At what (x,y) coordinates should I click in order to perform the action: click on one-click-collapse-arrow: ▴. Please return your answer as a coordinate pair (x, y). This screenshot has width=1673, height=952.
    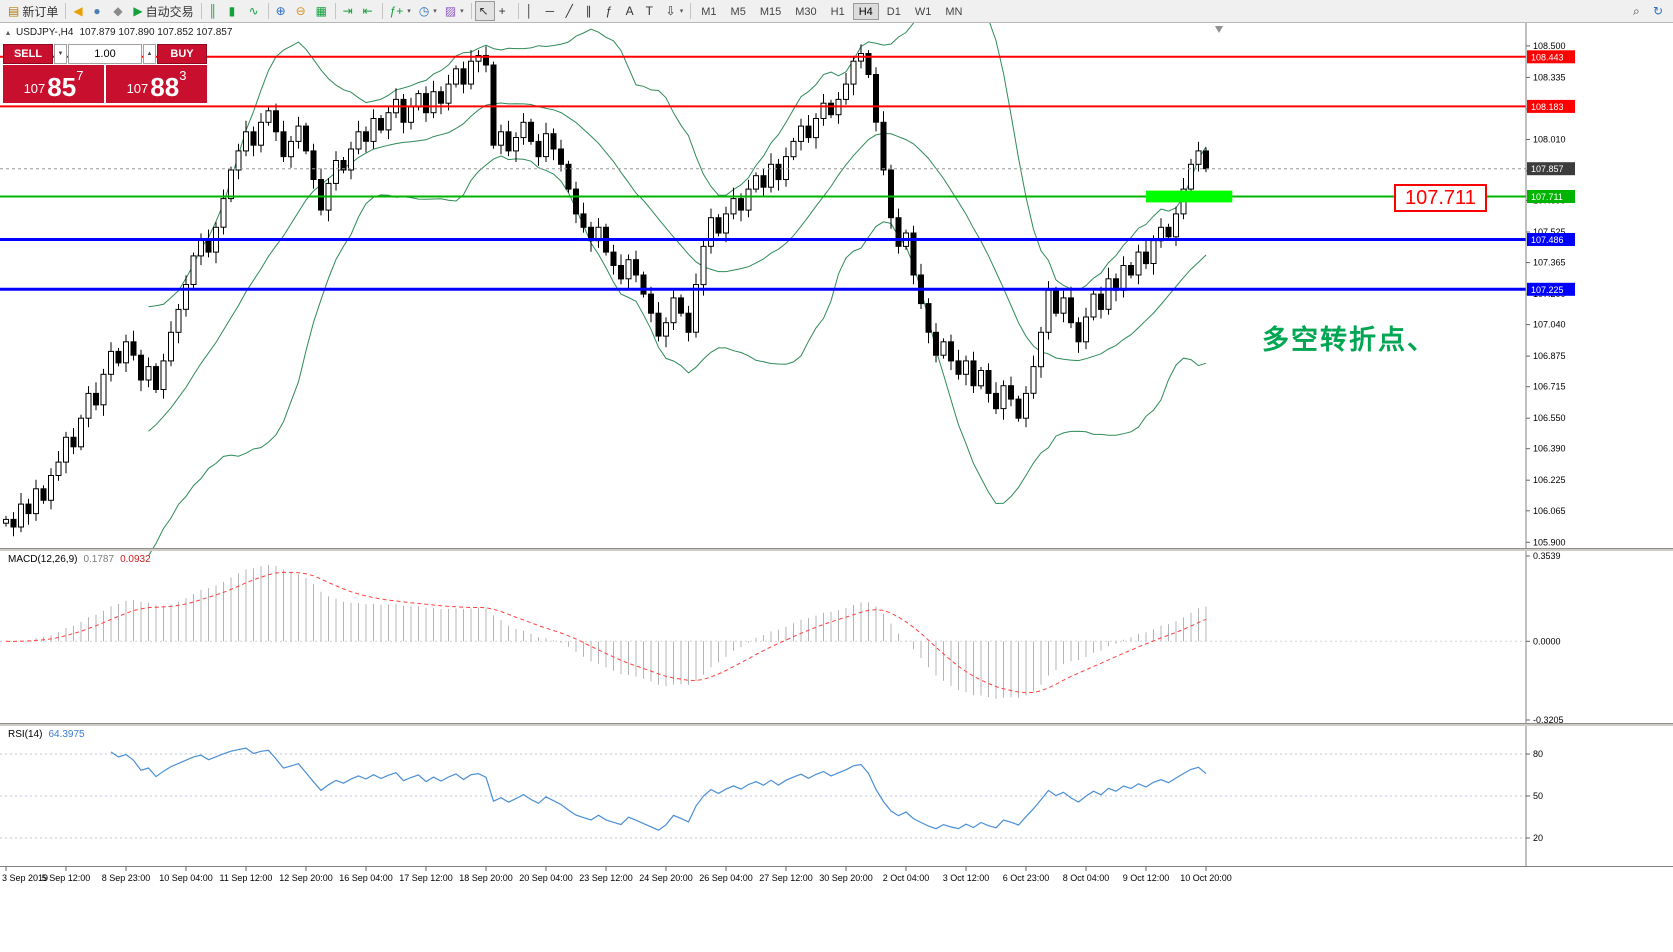
    Looking at the image, I should click on (8, 32).